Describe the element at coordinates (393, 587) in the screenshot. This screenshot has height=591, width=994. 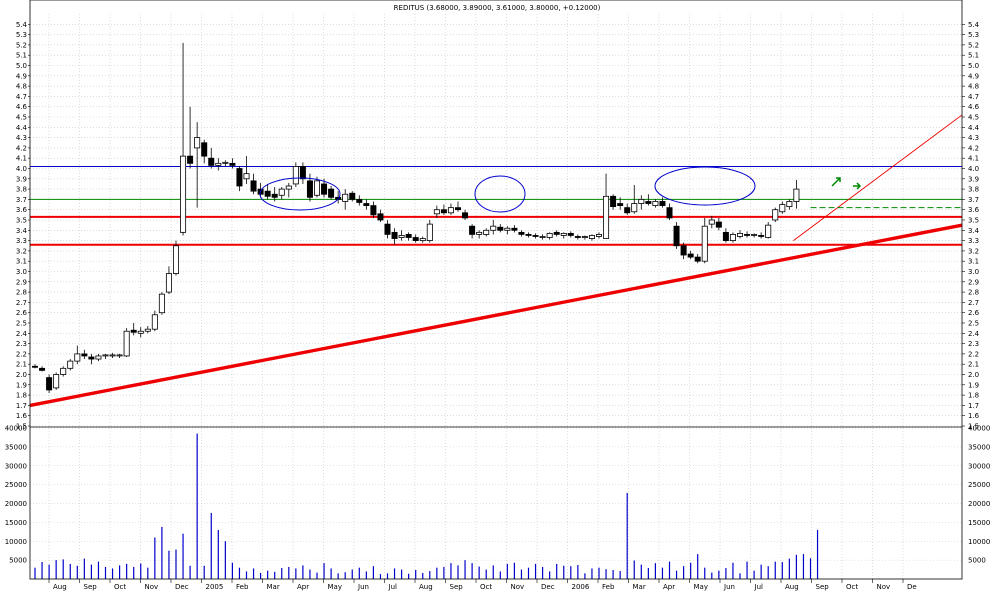
I see `date-tick-label: Jul` at that location.